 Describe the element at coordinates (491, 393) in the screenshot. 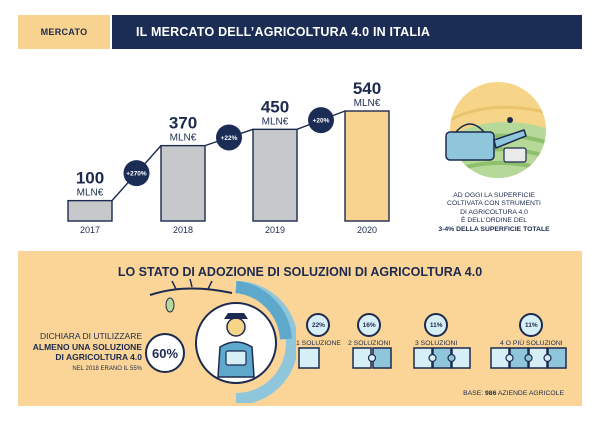

I see `base-number: 986` at that location.